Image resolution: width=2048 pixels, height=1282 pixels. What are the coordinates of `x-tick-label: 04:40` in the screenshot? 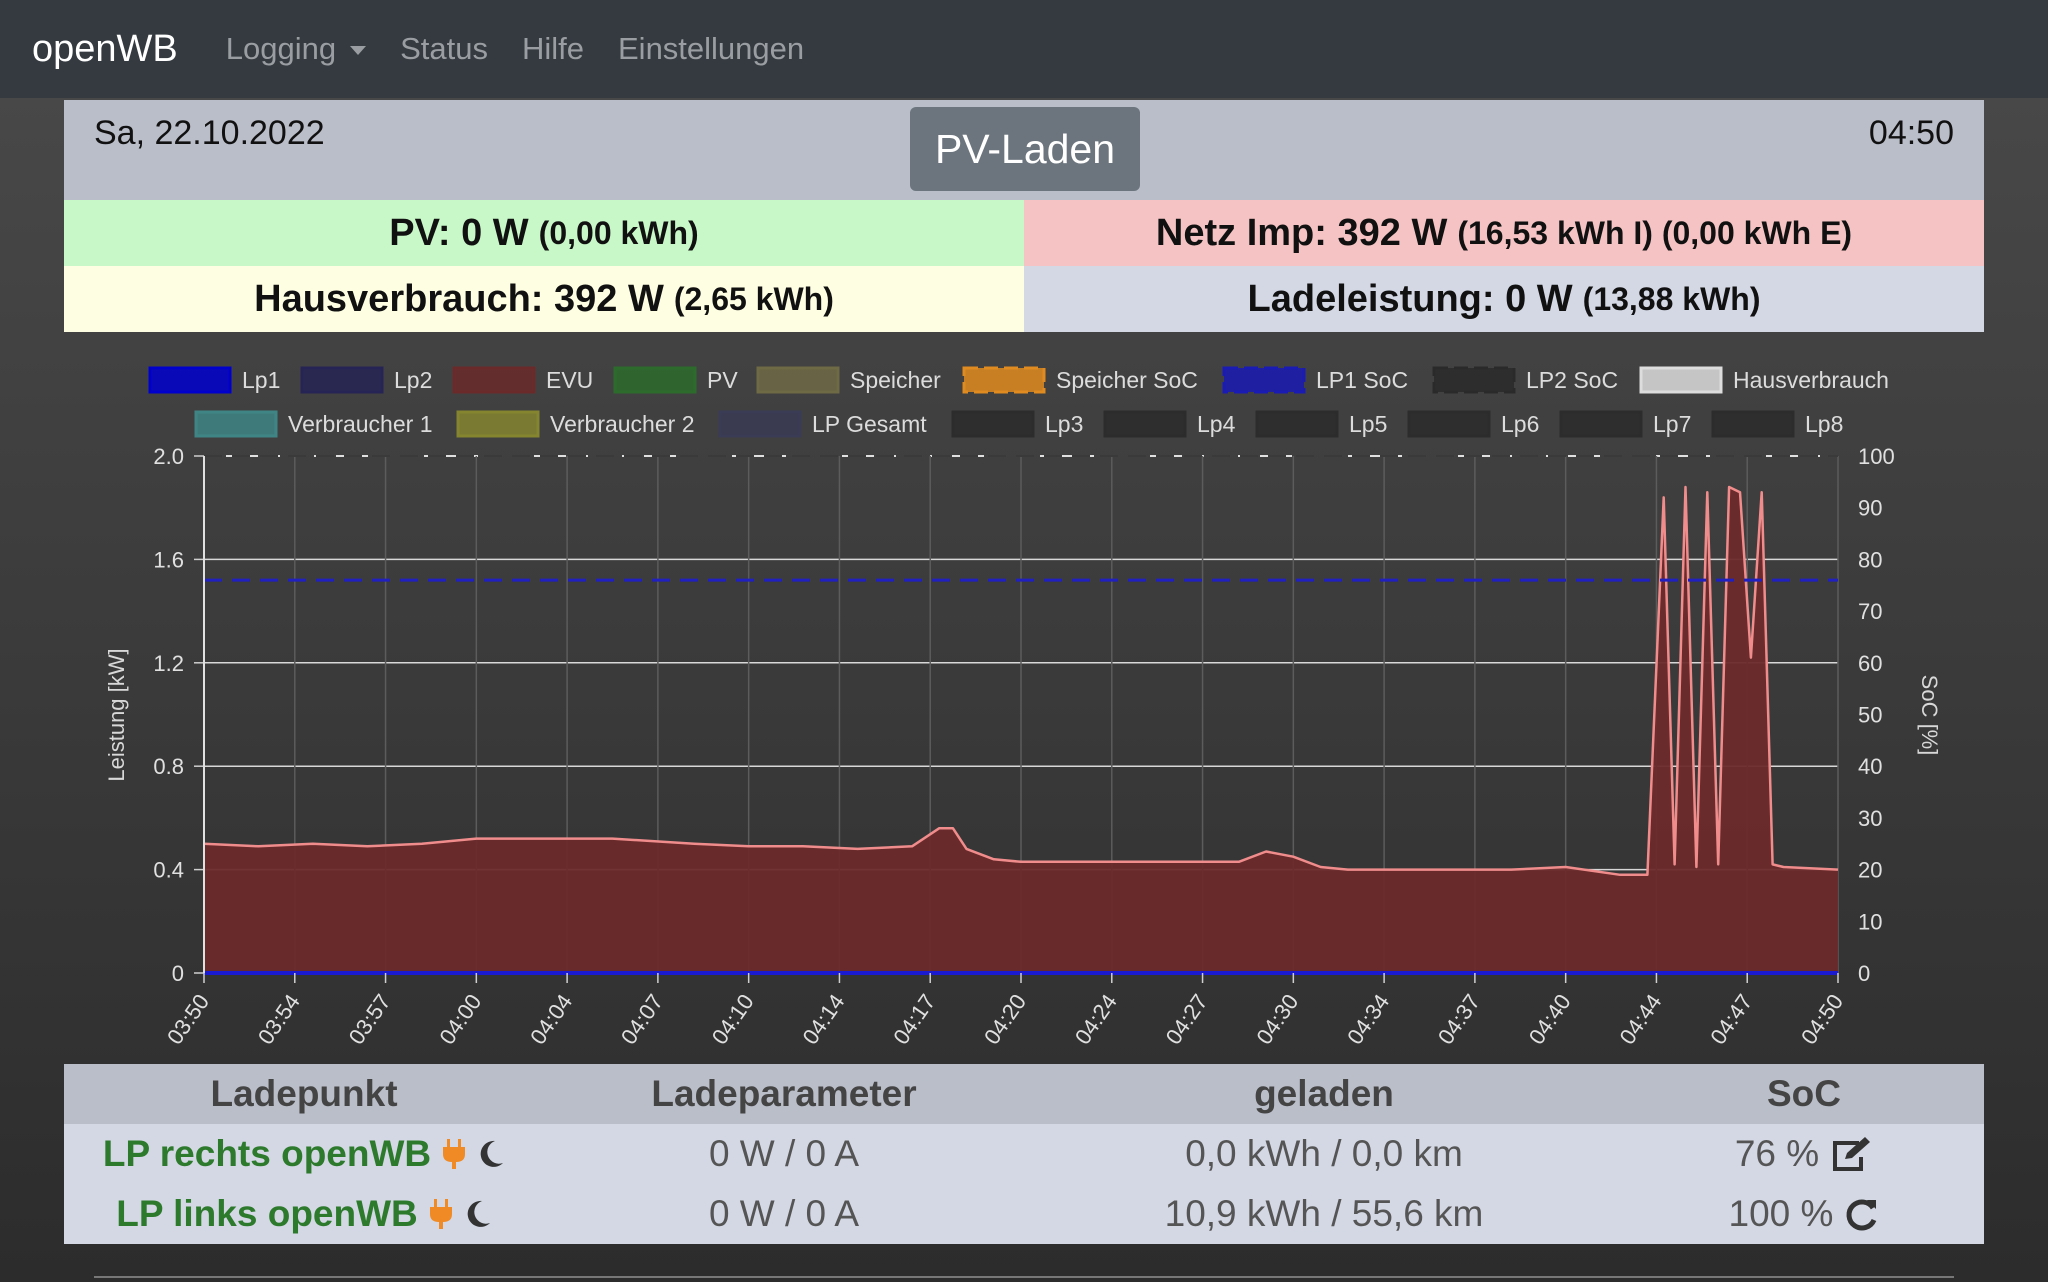 It's located at (1550, 1019).